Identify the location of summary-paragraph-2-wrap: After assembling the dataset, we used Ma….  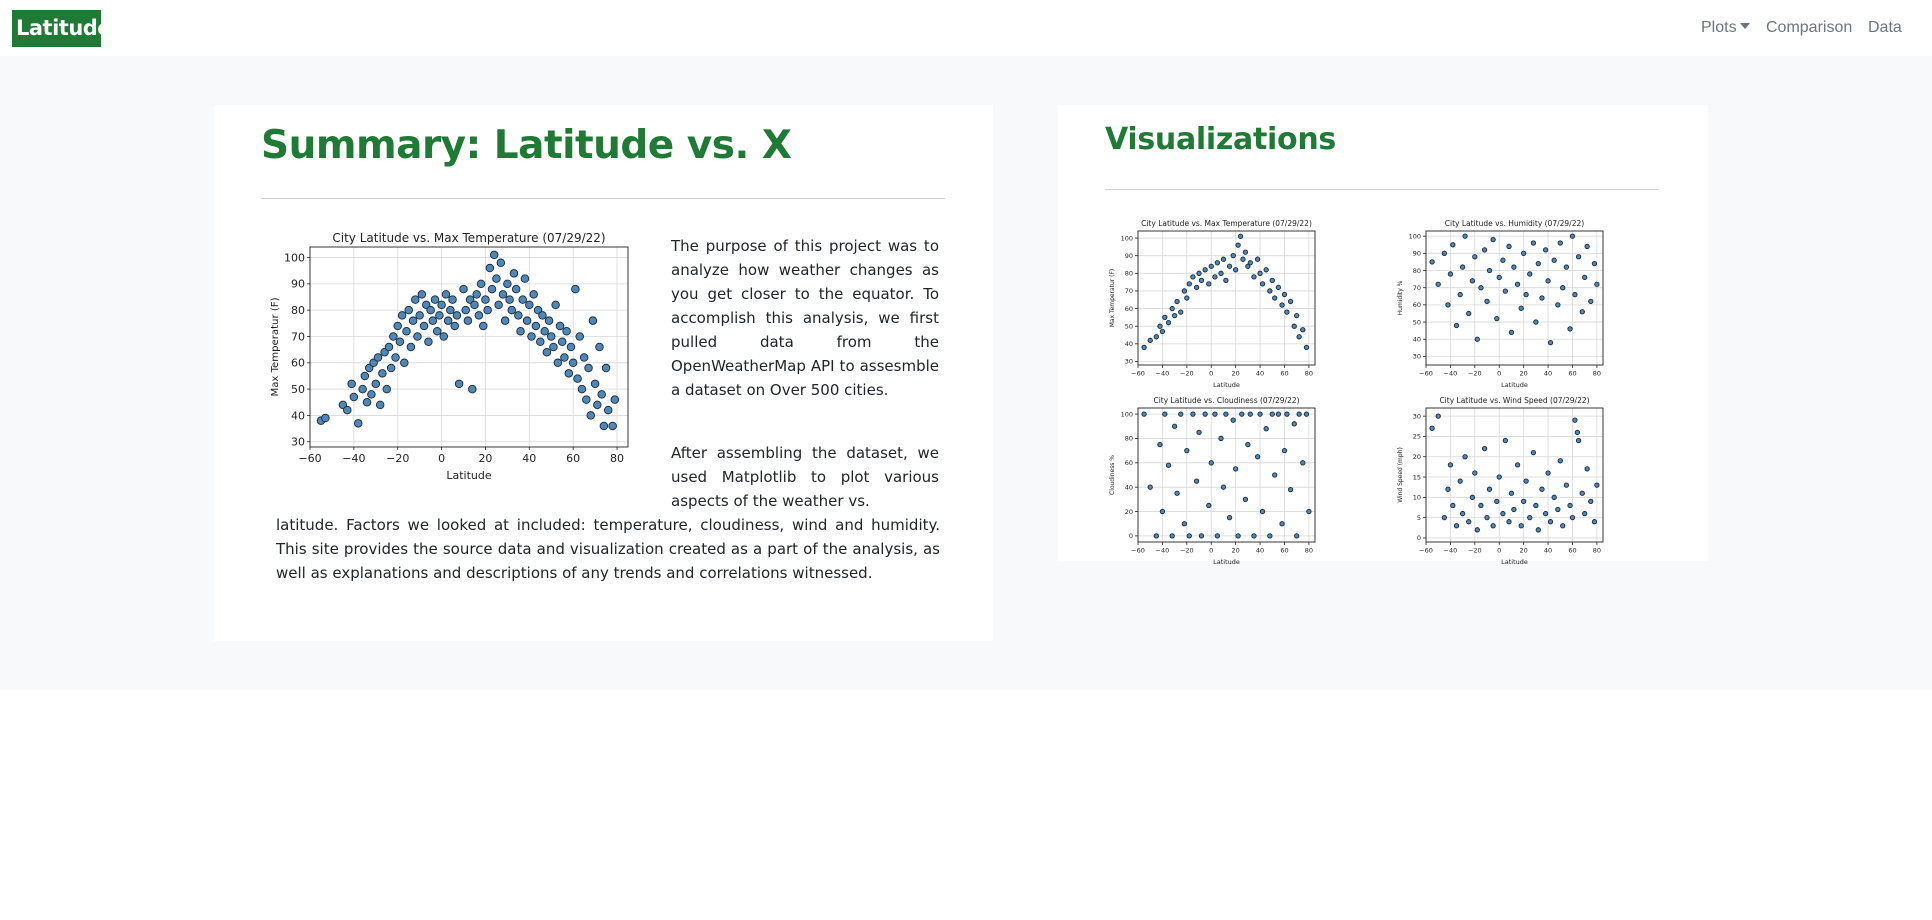
(805, 477).